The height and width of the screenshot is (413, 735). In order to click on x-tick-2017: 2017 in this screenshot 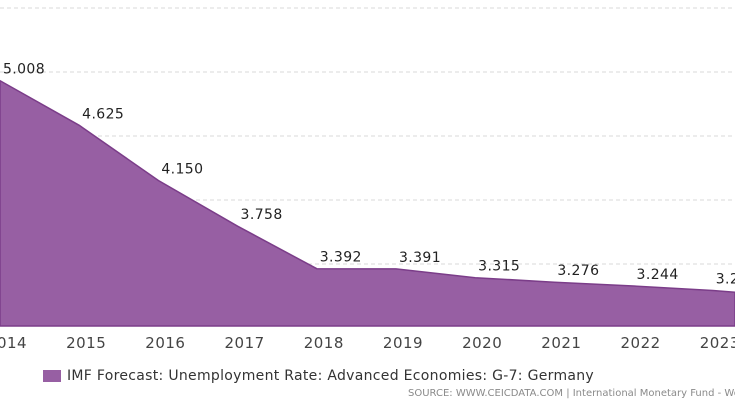, I will do `click(245, 343)`.